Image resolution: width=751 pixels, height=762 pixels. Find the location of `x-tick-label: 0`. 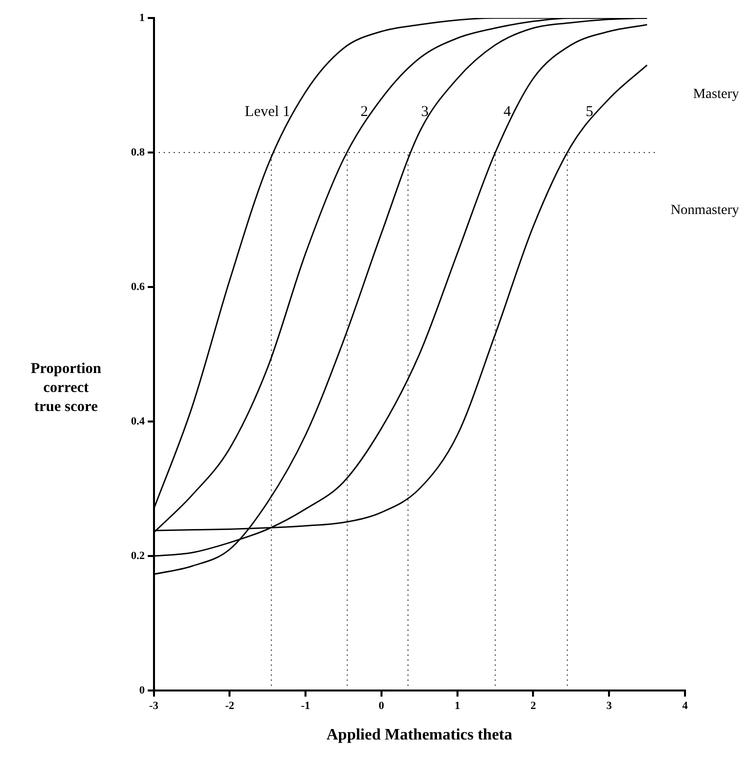

x-tick-label: 0 is located at coordinates (381, 706).